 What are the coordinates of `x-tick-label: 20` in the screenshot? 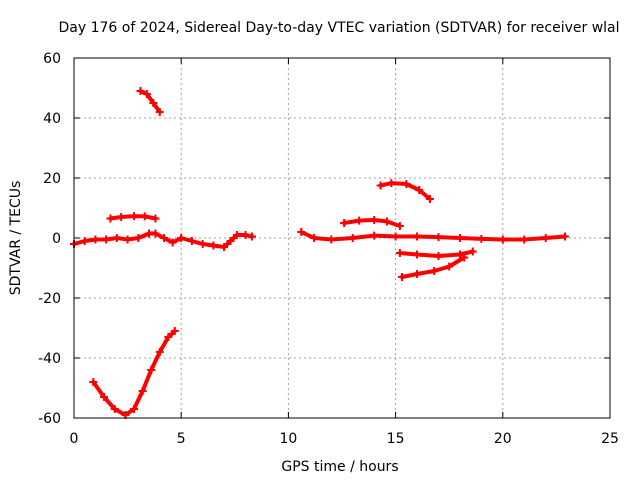 It's located at (503, 439).